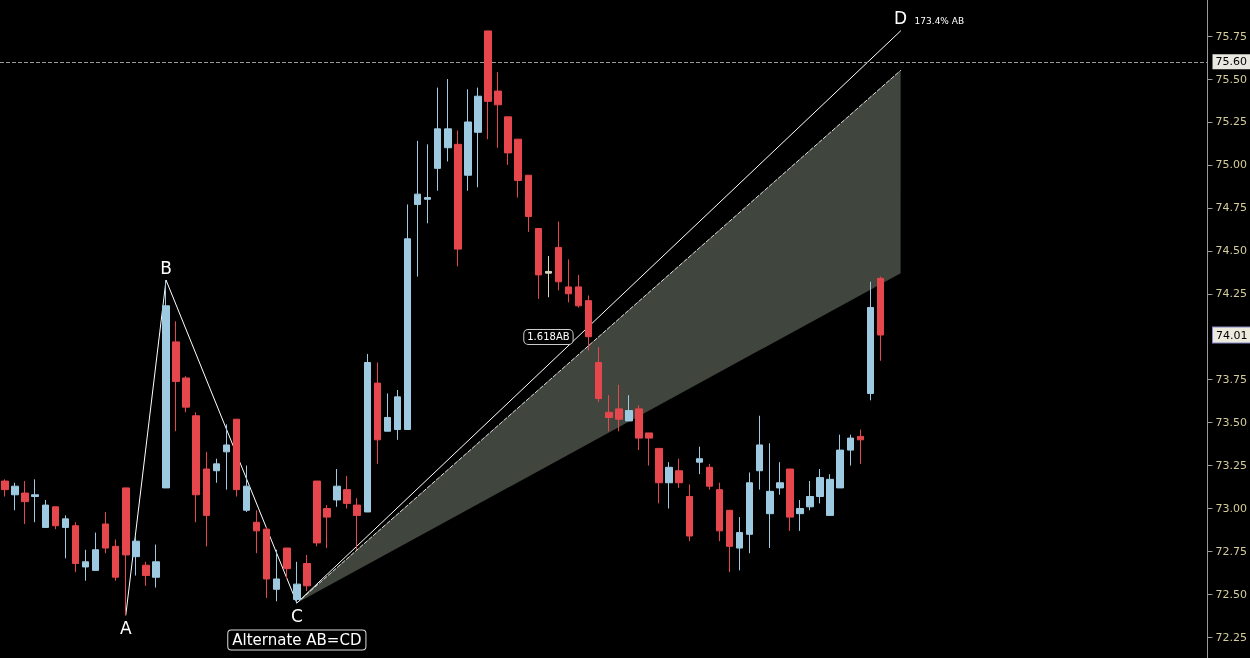 The width and height of the screenshot is (1250, 658). Describe the element at coordinates (1231, 79) in the screenshot. I see `y-tick-label: 75.50` at that location.